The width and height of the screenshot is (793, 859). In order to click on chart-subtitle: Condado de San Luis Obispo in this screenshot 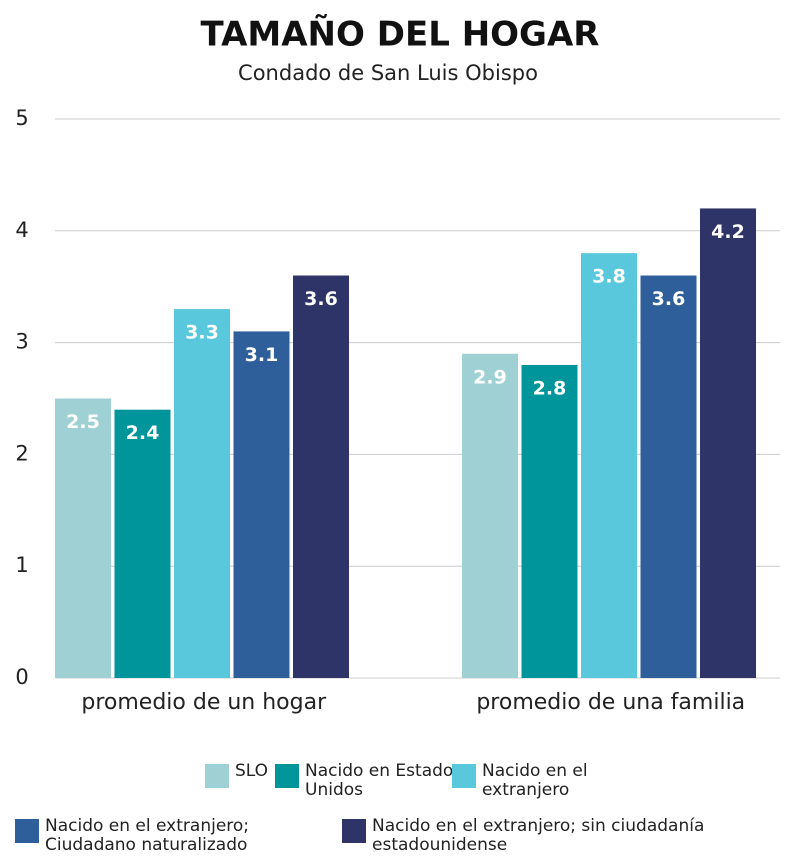, I will do `click(388, 73)`.